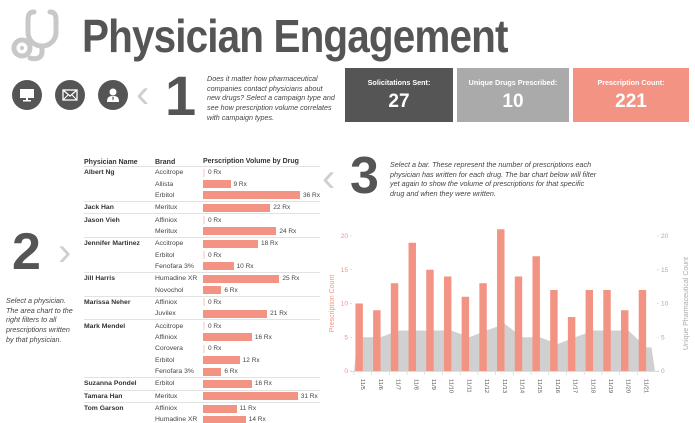 This screenshot has height=423, width=695. What do you see at coordinates (202, 360) in the screenshot?
I see `table-row: Erbitol 12 Rx` at bounding box center [202, 360].